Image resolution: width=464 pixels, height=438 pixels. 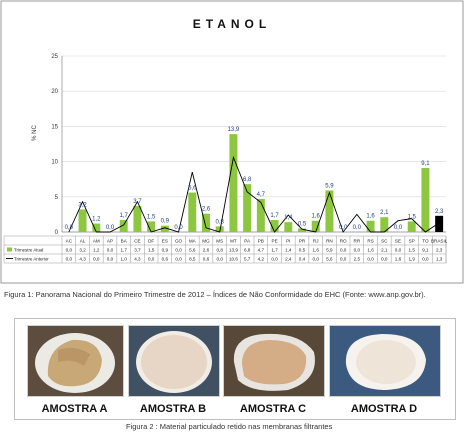 What do you see at coordinates (233, 250) in the screenshot?
I see `table-cell-current: 13,9` at bounding box center [233, 250].